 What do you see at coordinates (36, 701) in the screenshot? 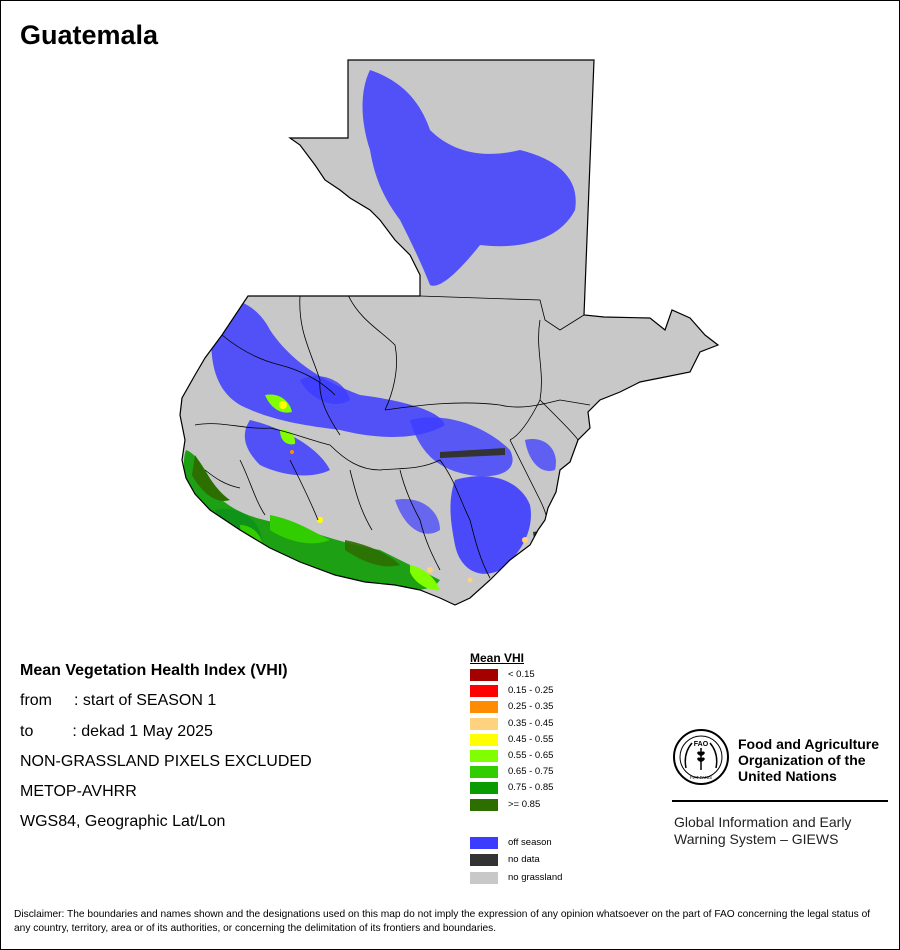
I see `info-from-label: from` at bounding box center [36, 701].